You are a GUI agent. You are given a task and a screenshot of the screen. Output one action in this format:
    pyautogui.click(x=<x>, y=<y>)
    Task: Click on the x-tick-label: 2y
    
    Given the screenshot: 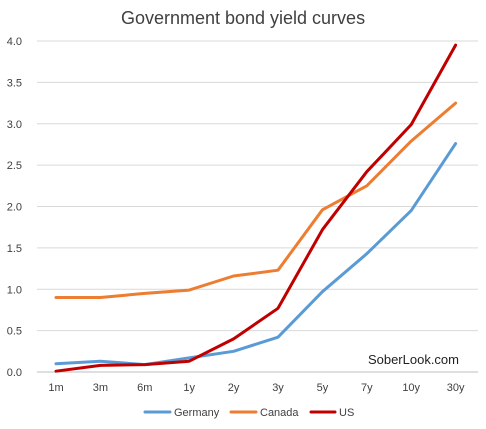 What is the action you would take?
    pyautogui.click(x=234, y=388)
    